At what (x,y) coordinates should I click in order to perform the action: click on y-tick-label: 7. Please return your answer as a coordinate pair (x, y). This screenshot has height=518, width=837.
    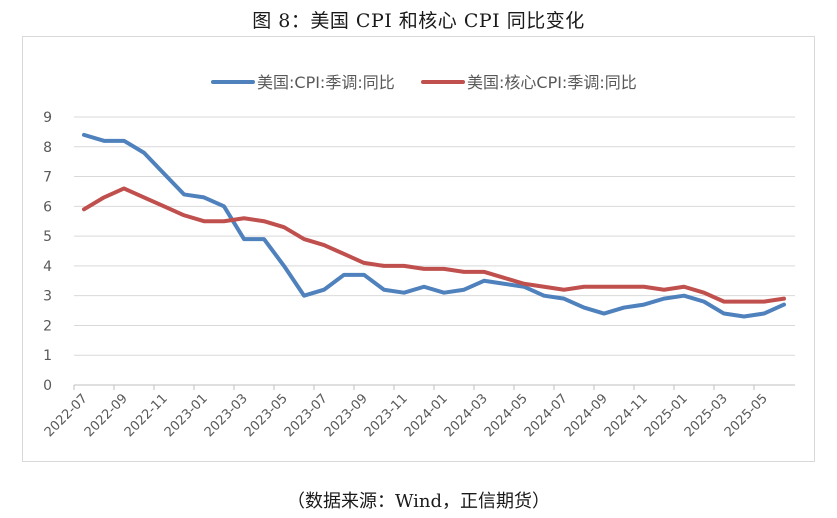
    Looking at the image, I should click on (47, 178).